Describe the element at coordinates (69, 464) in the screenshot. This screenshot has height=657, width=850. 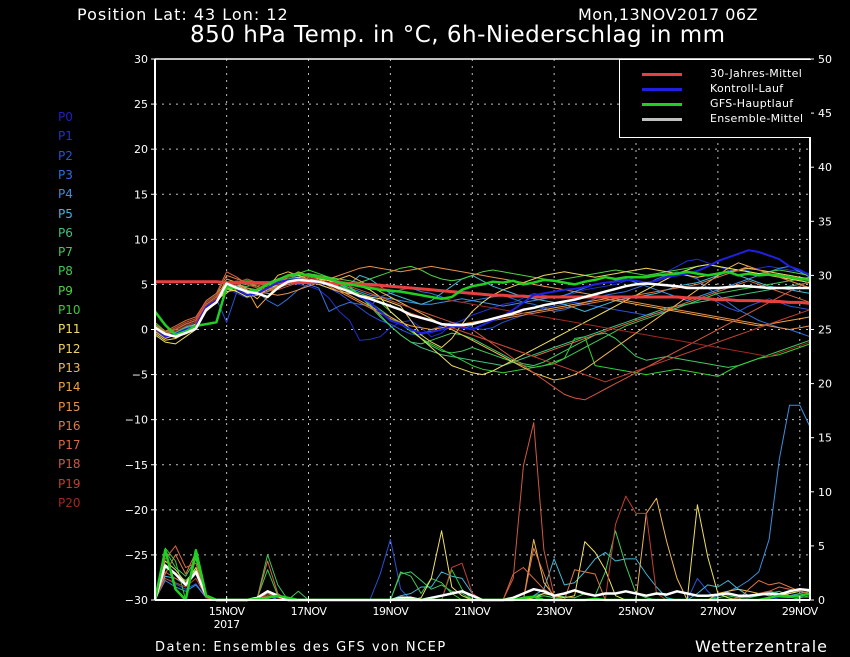
I see `member-label-p18: P18` at that location.